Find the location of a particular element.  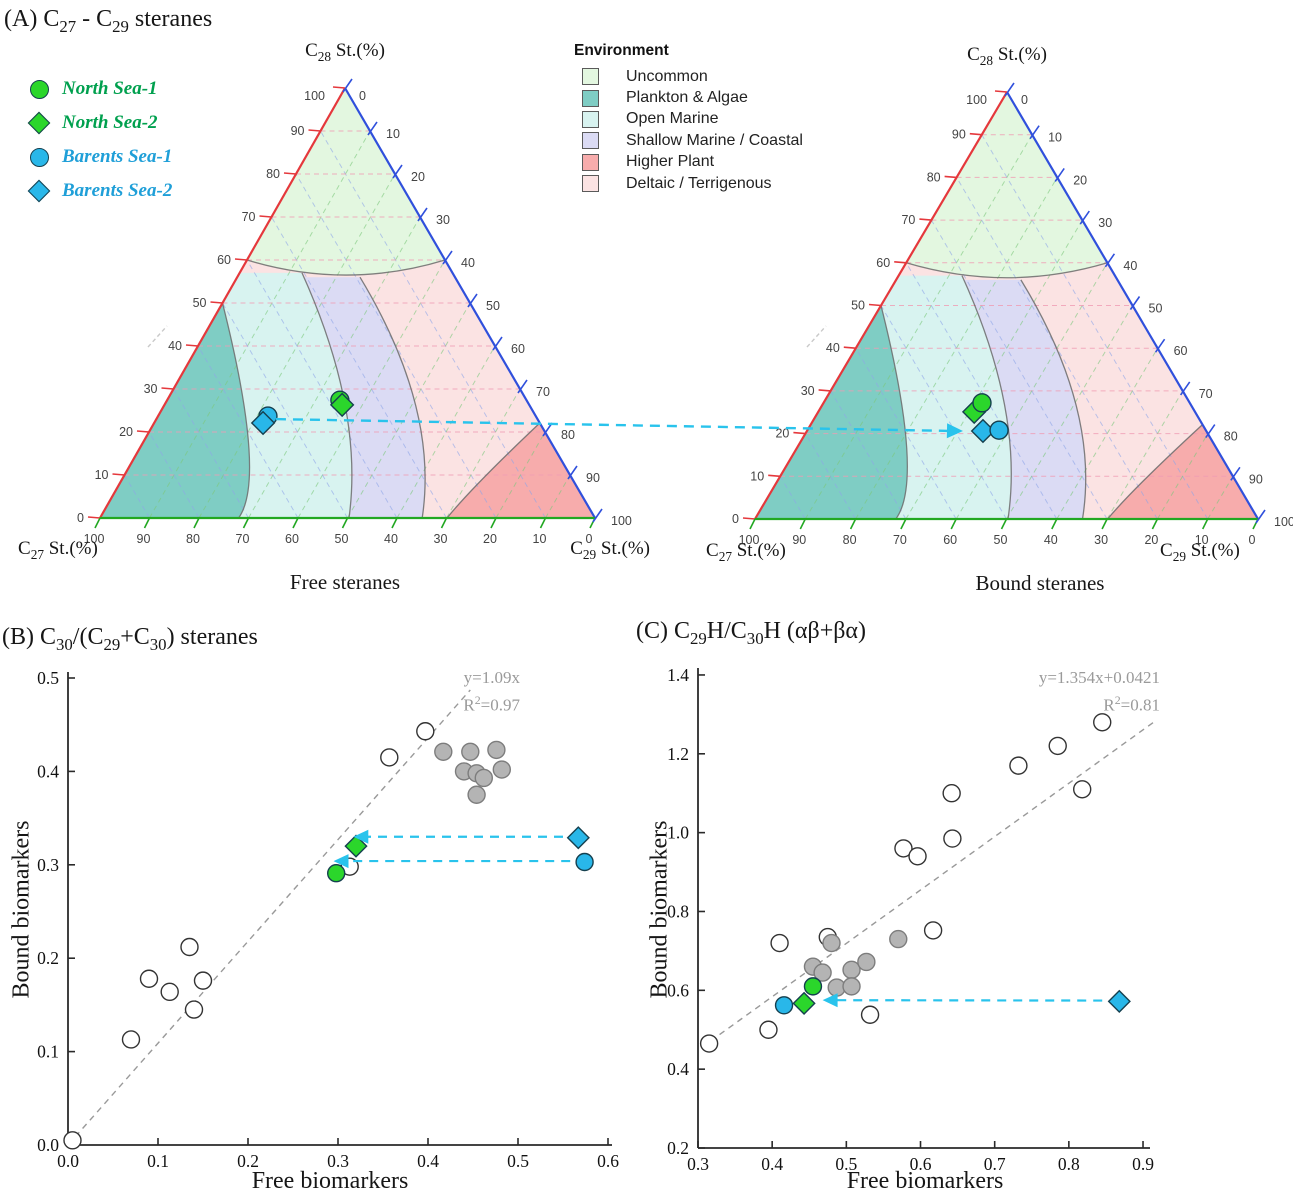

legend-item-barents-sea-2: Barents Sea-2 is located at coordinates (98, 191).